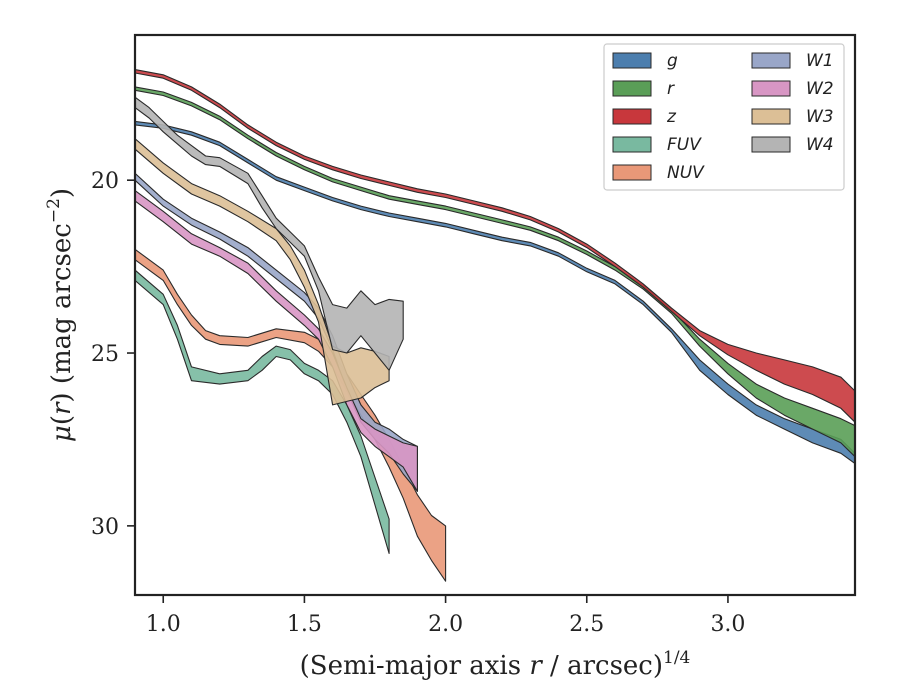 The height and width of the screenshot is (700, 900). I want to click on y-axis-label-unit: ) (mag arcsec, so click(62, 312).